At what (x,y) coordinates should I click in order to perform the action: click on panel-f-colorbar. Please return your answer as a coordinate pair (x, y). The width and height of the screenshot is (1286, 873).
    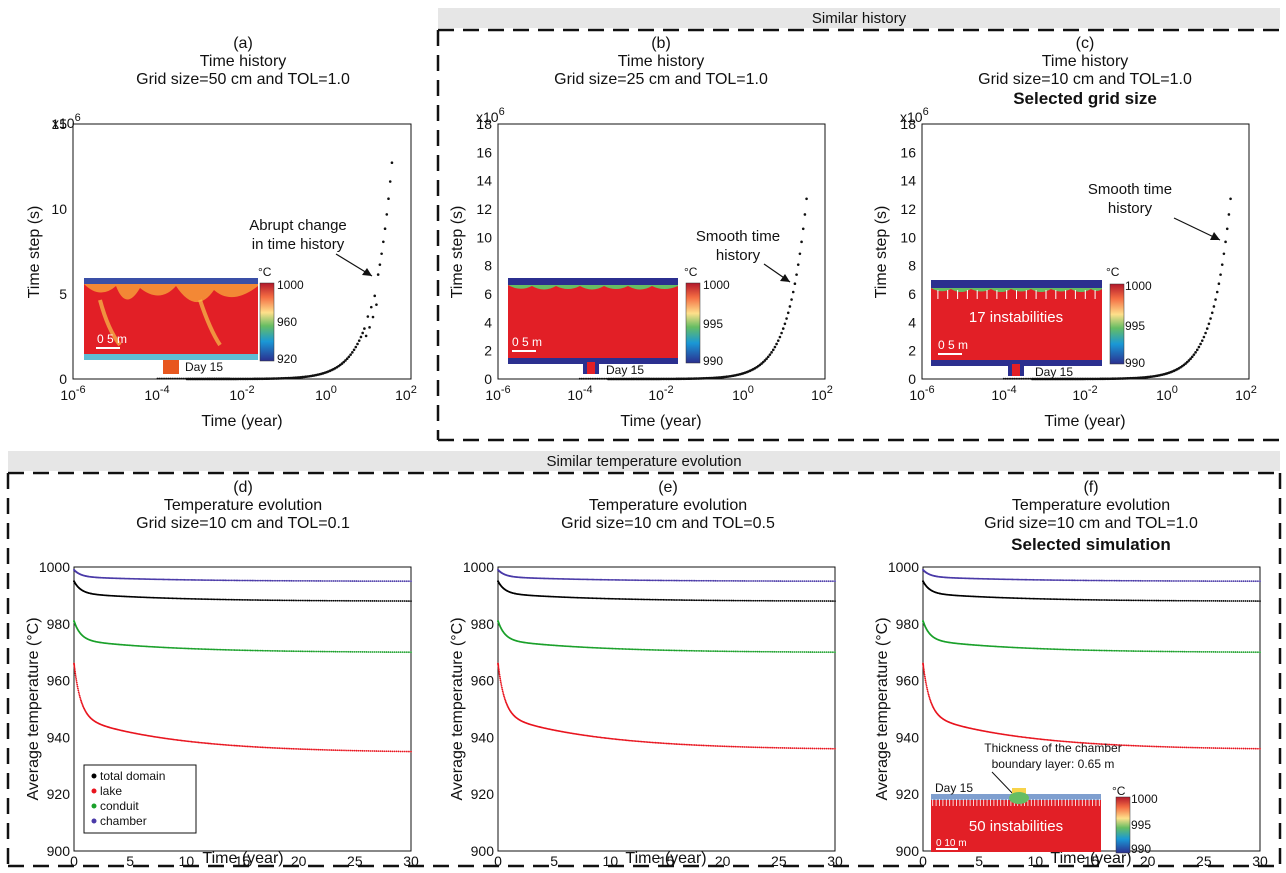
    Looking at the image, I should click on (1123, 825).